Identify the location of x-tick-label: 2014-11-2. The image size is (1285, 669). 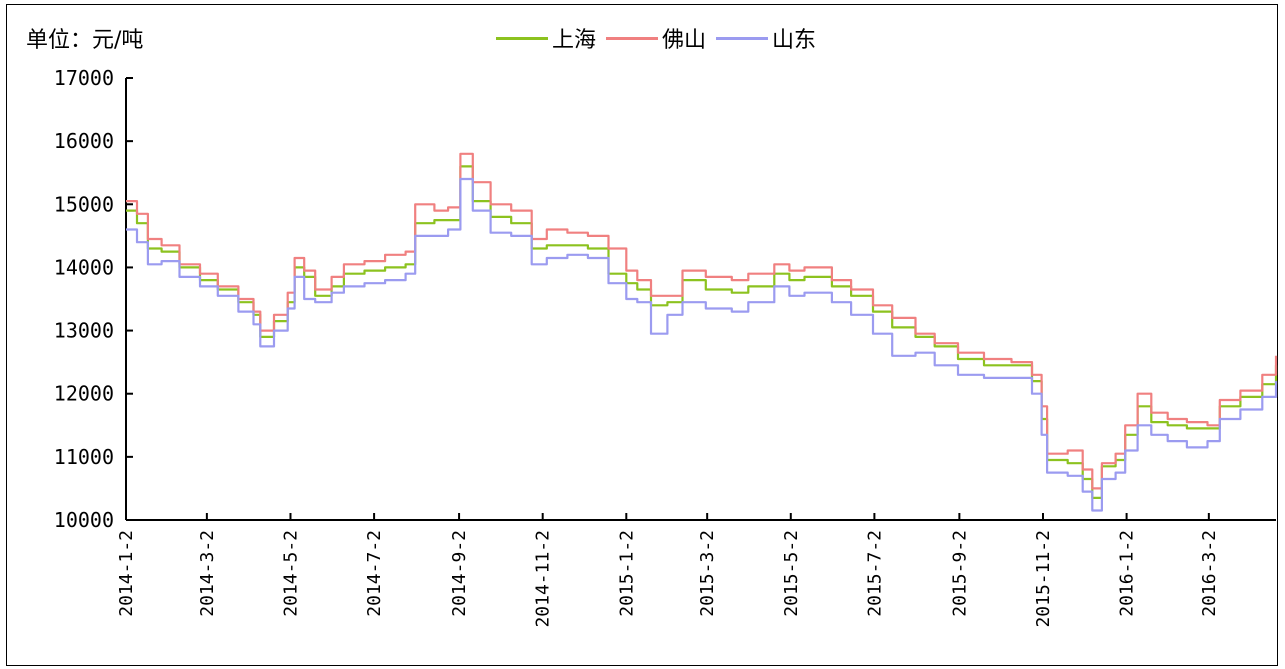
(543, 579).